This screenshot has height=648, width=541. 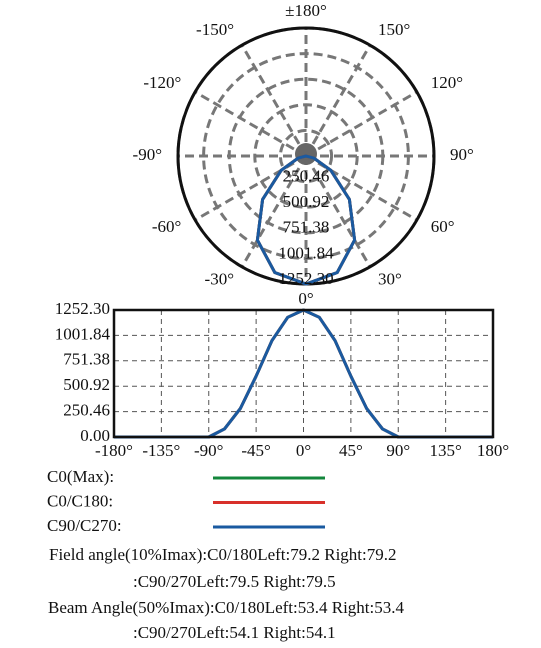 What do you see at coordinates (84, 525) in the screenshot?
I see `legend-label: C90/C270:` at bounding box center [84, 525].